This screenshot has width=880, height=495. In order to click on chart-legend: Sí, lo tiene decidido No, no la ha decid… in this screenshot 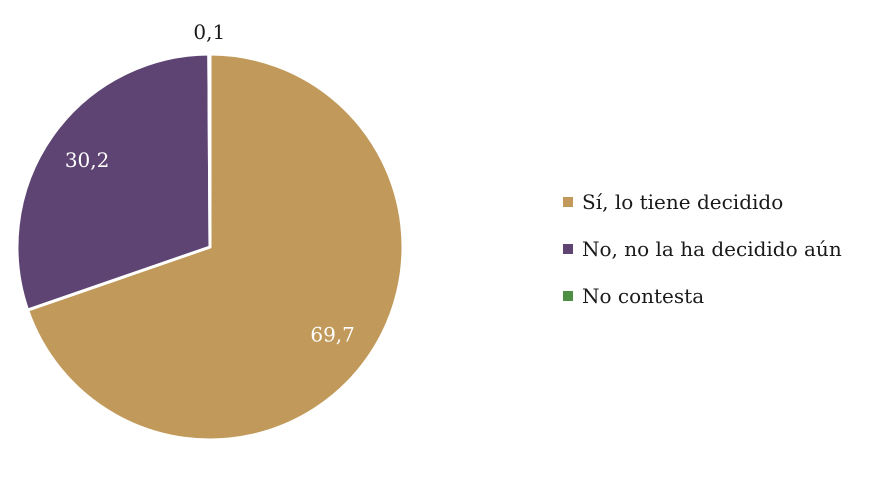, I will do `click(702, 256)`.